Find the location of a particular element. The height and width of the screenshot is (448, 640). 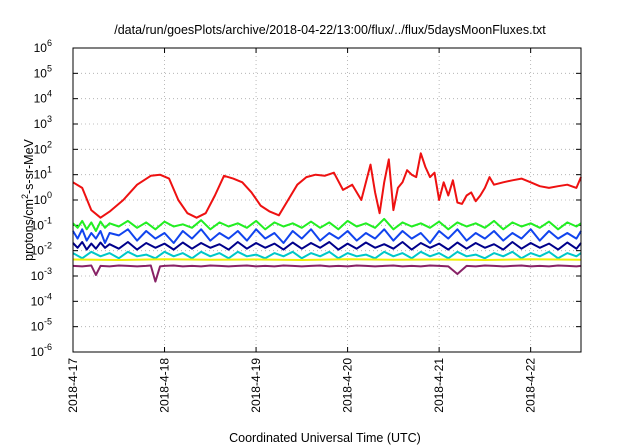

y-tick-label: 10⁵ is located at coordinates (43, 71).